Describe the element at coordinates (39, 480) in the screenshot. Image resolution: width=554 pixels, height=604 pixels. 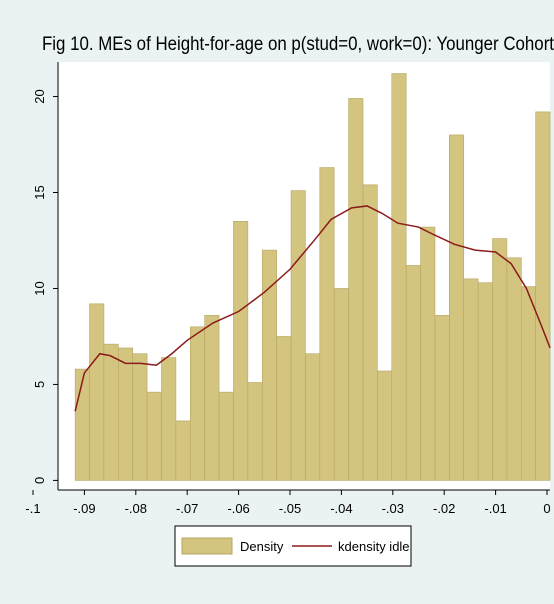
I see `y-tick-label: 0` at that location.